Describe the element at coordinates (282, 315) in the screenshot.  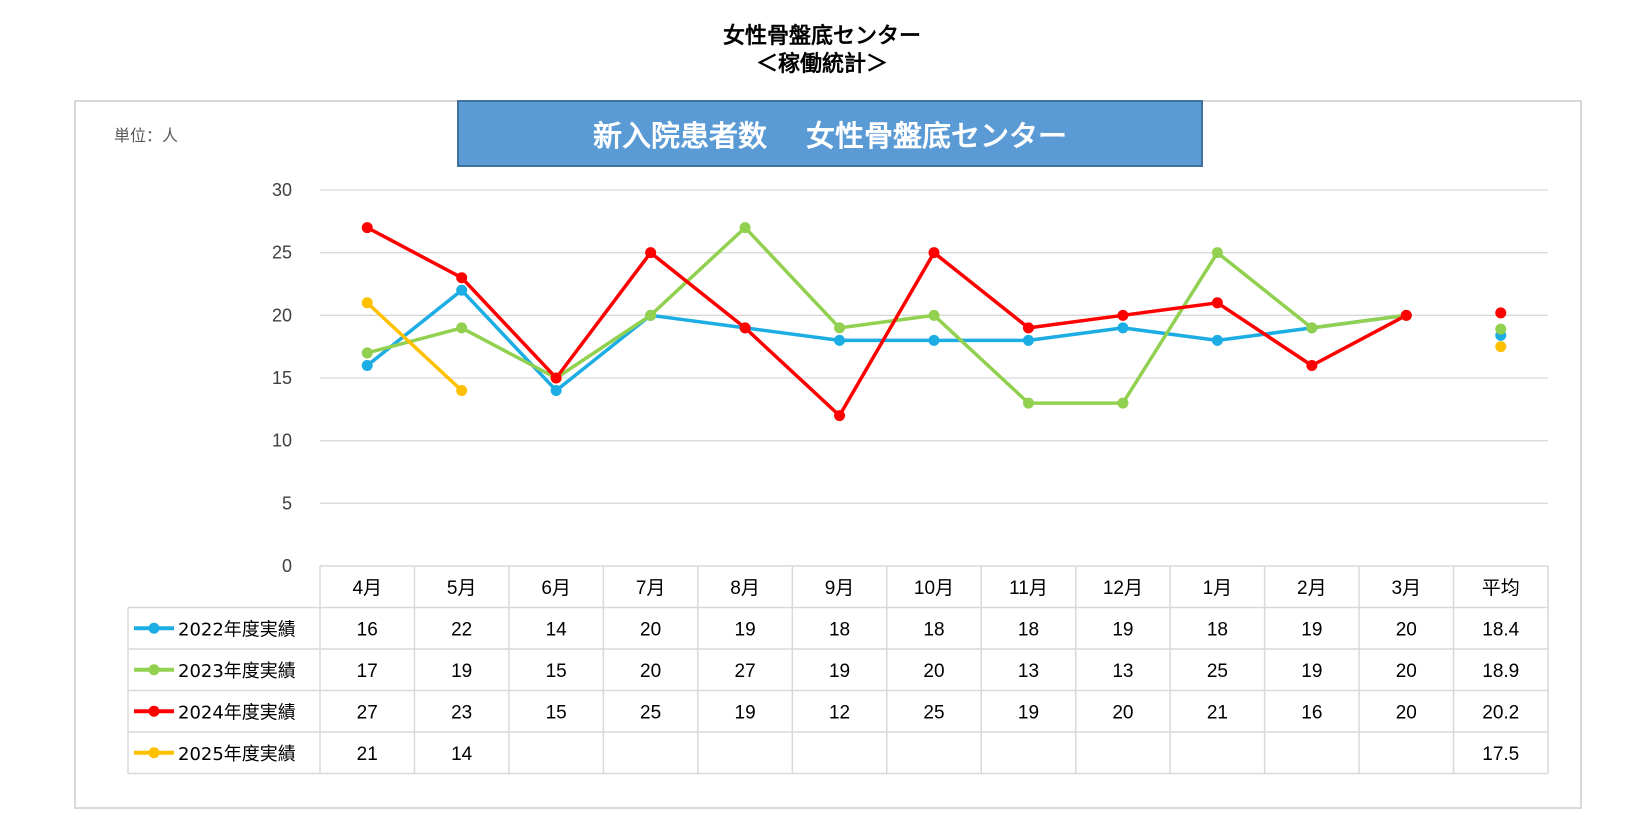
I see `y-tick-label: 20` at that location.